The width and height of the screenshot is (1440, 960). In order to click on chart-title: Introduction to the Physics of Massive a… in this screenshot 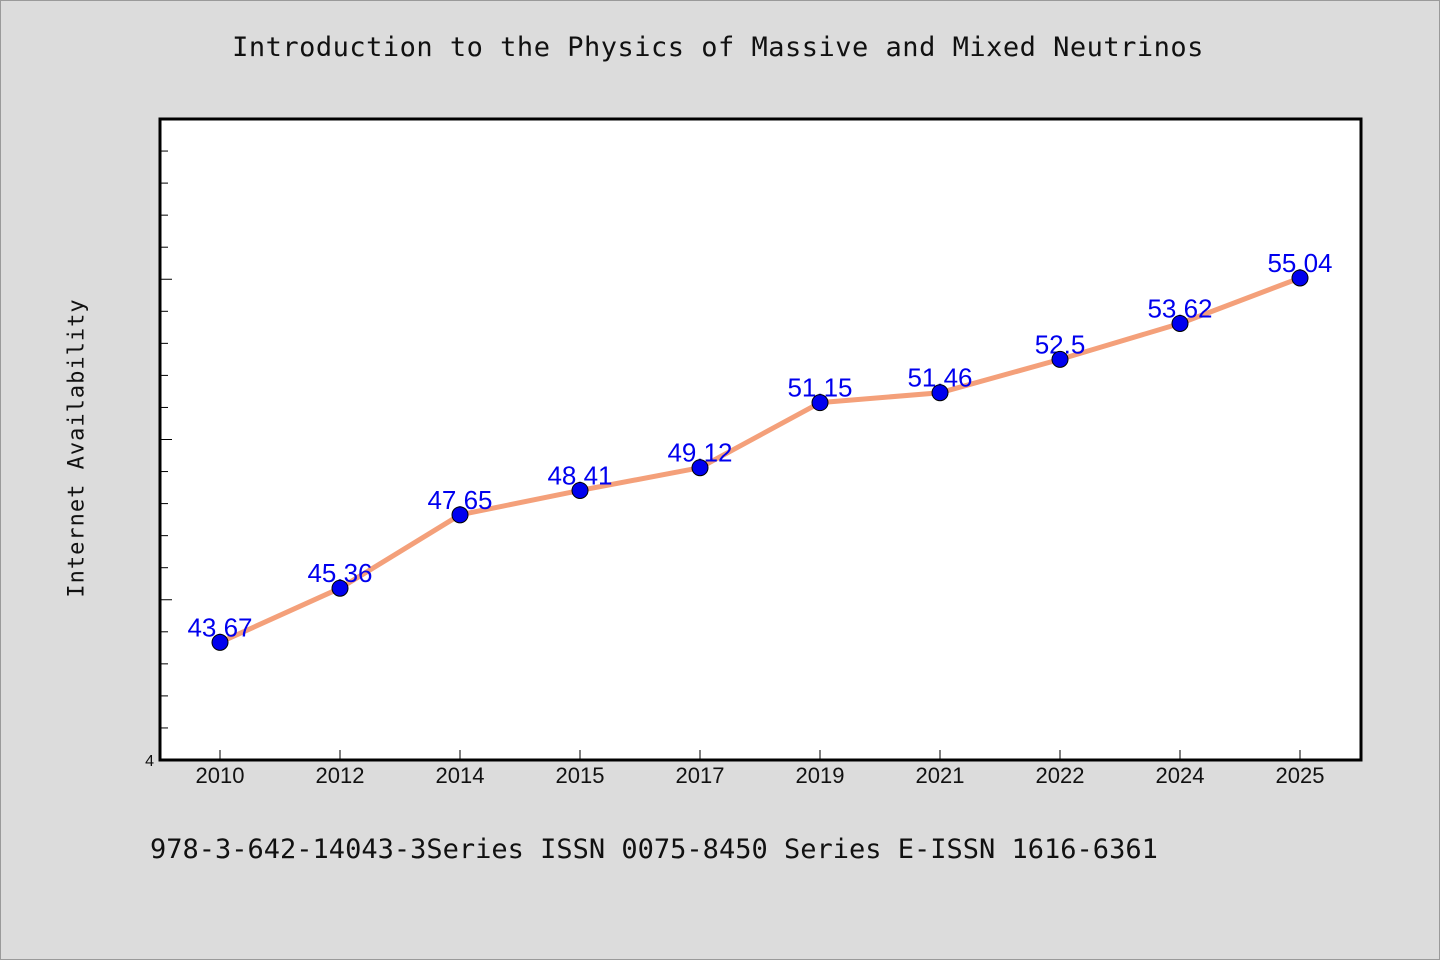, I will do `click(718, 47)`.